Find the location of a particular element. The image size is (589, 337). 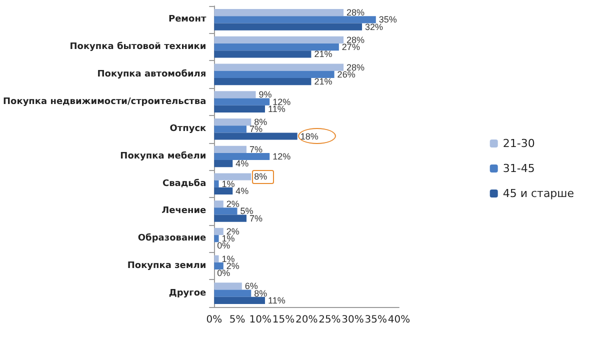

data-label: 27% is located at coordinates (351, 47).